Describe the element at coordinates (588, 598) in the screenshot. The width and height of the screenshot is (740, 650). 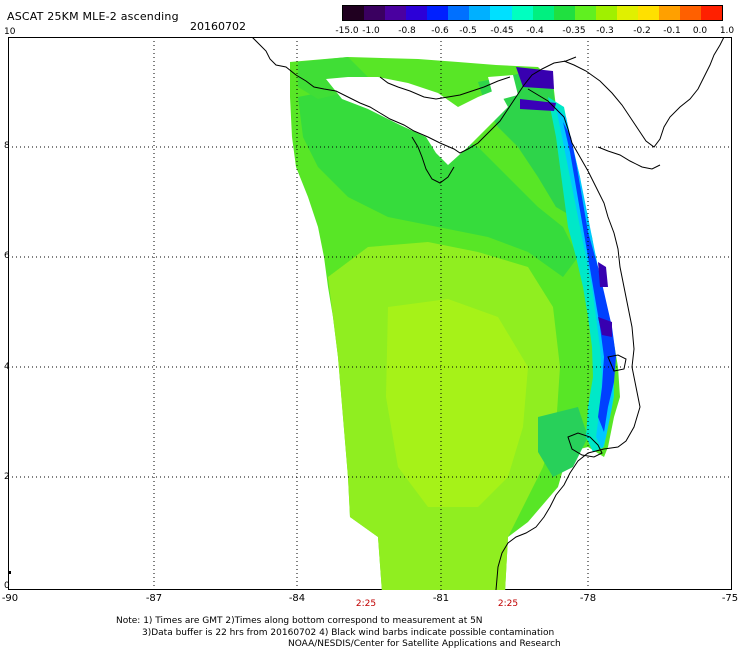
I see `lon-tick-label: -78` at that location.